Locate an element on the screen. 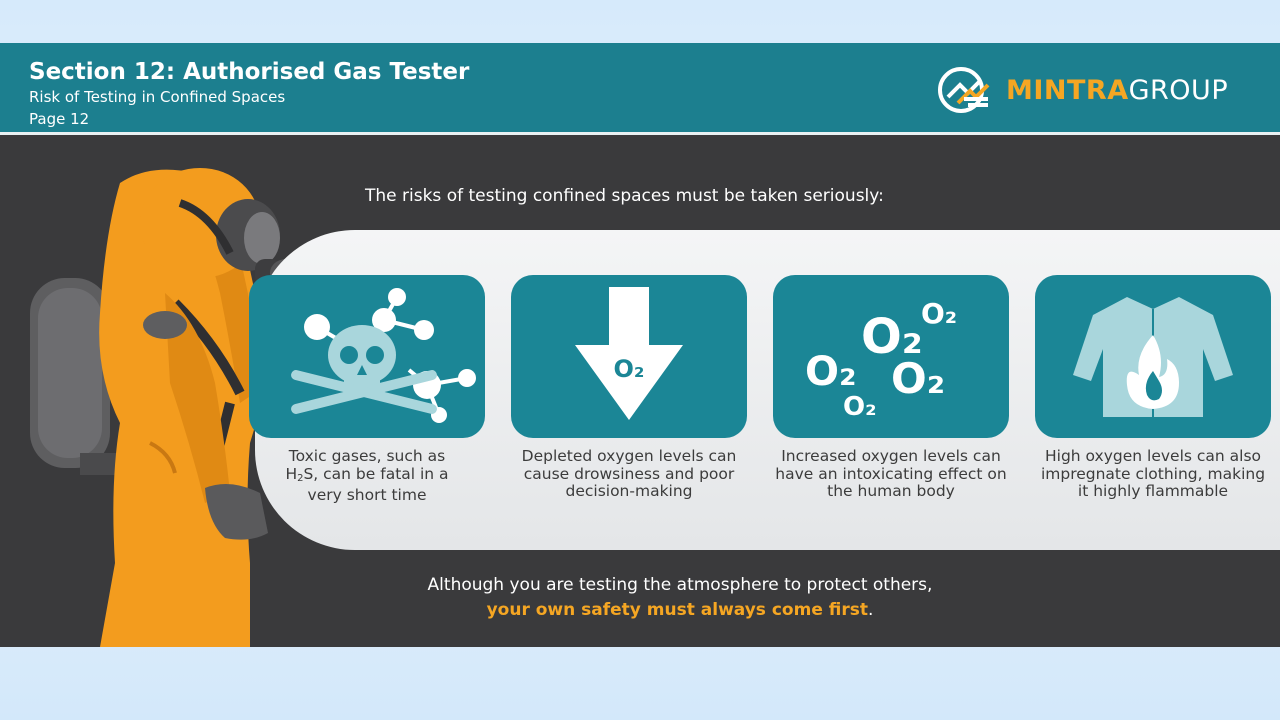 This screenshot has width=1280, height=720. o2-label-large: O₂ is located at coordinates (892, 337).